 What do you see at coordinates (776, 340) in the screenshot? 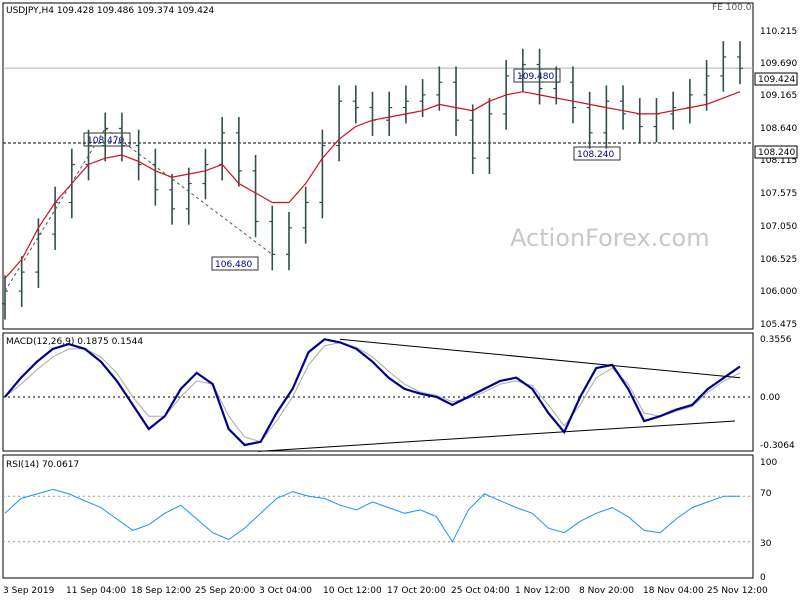
I see `macd-tick-label: 0.3556` at bounding box center [776, 340].